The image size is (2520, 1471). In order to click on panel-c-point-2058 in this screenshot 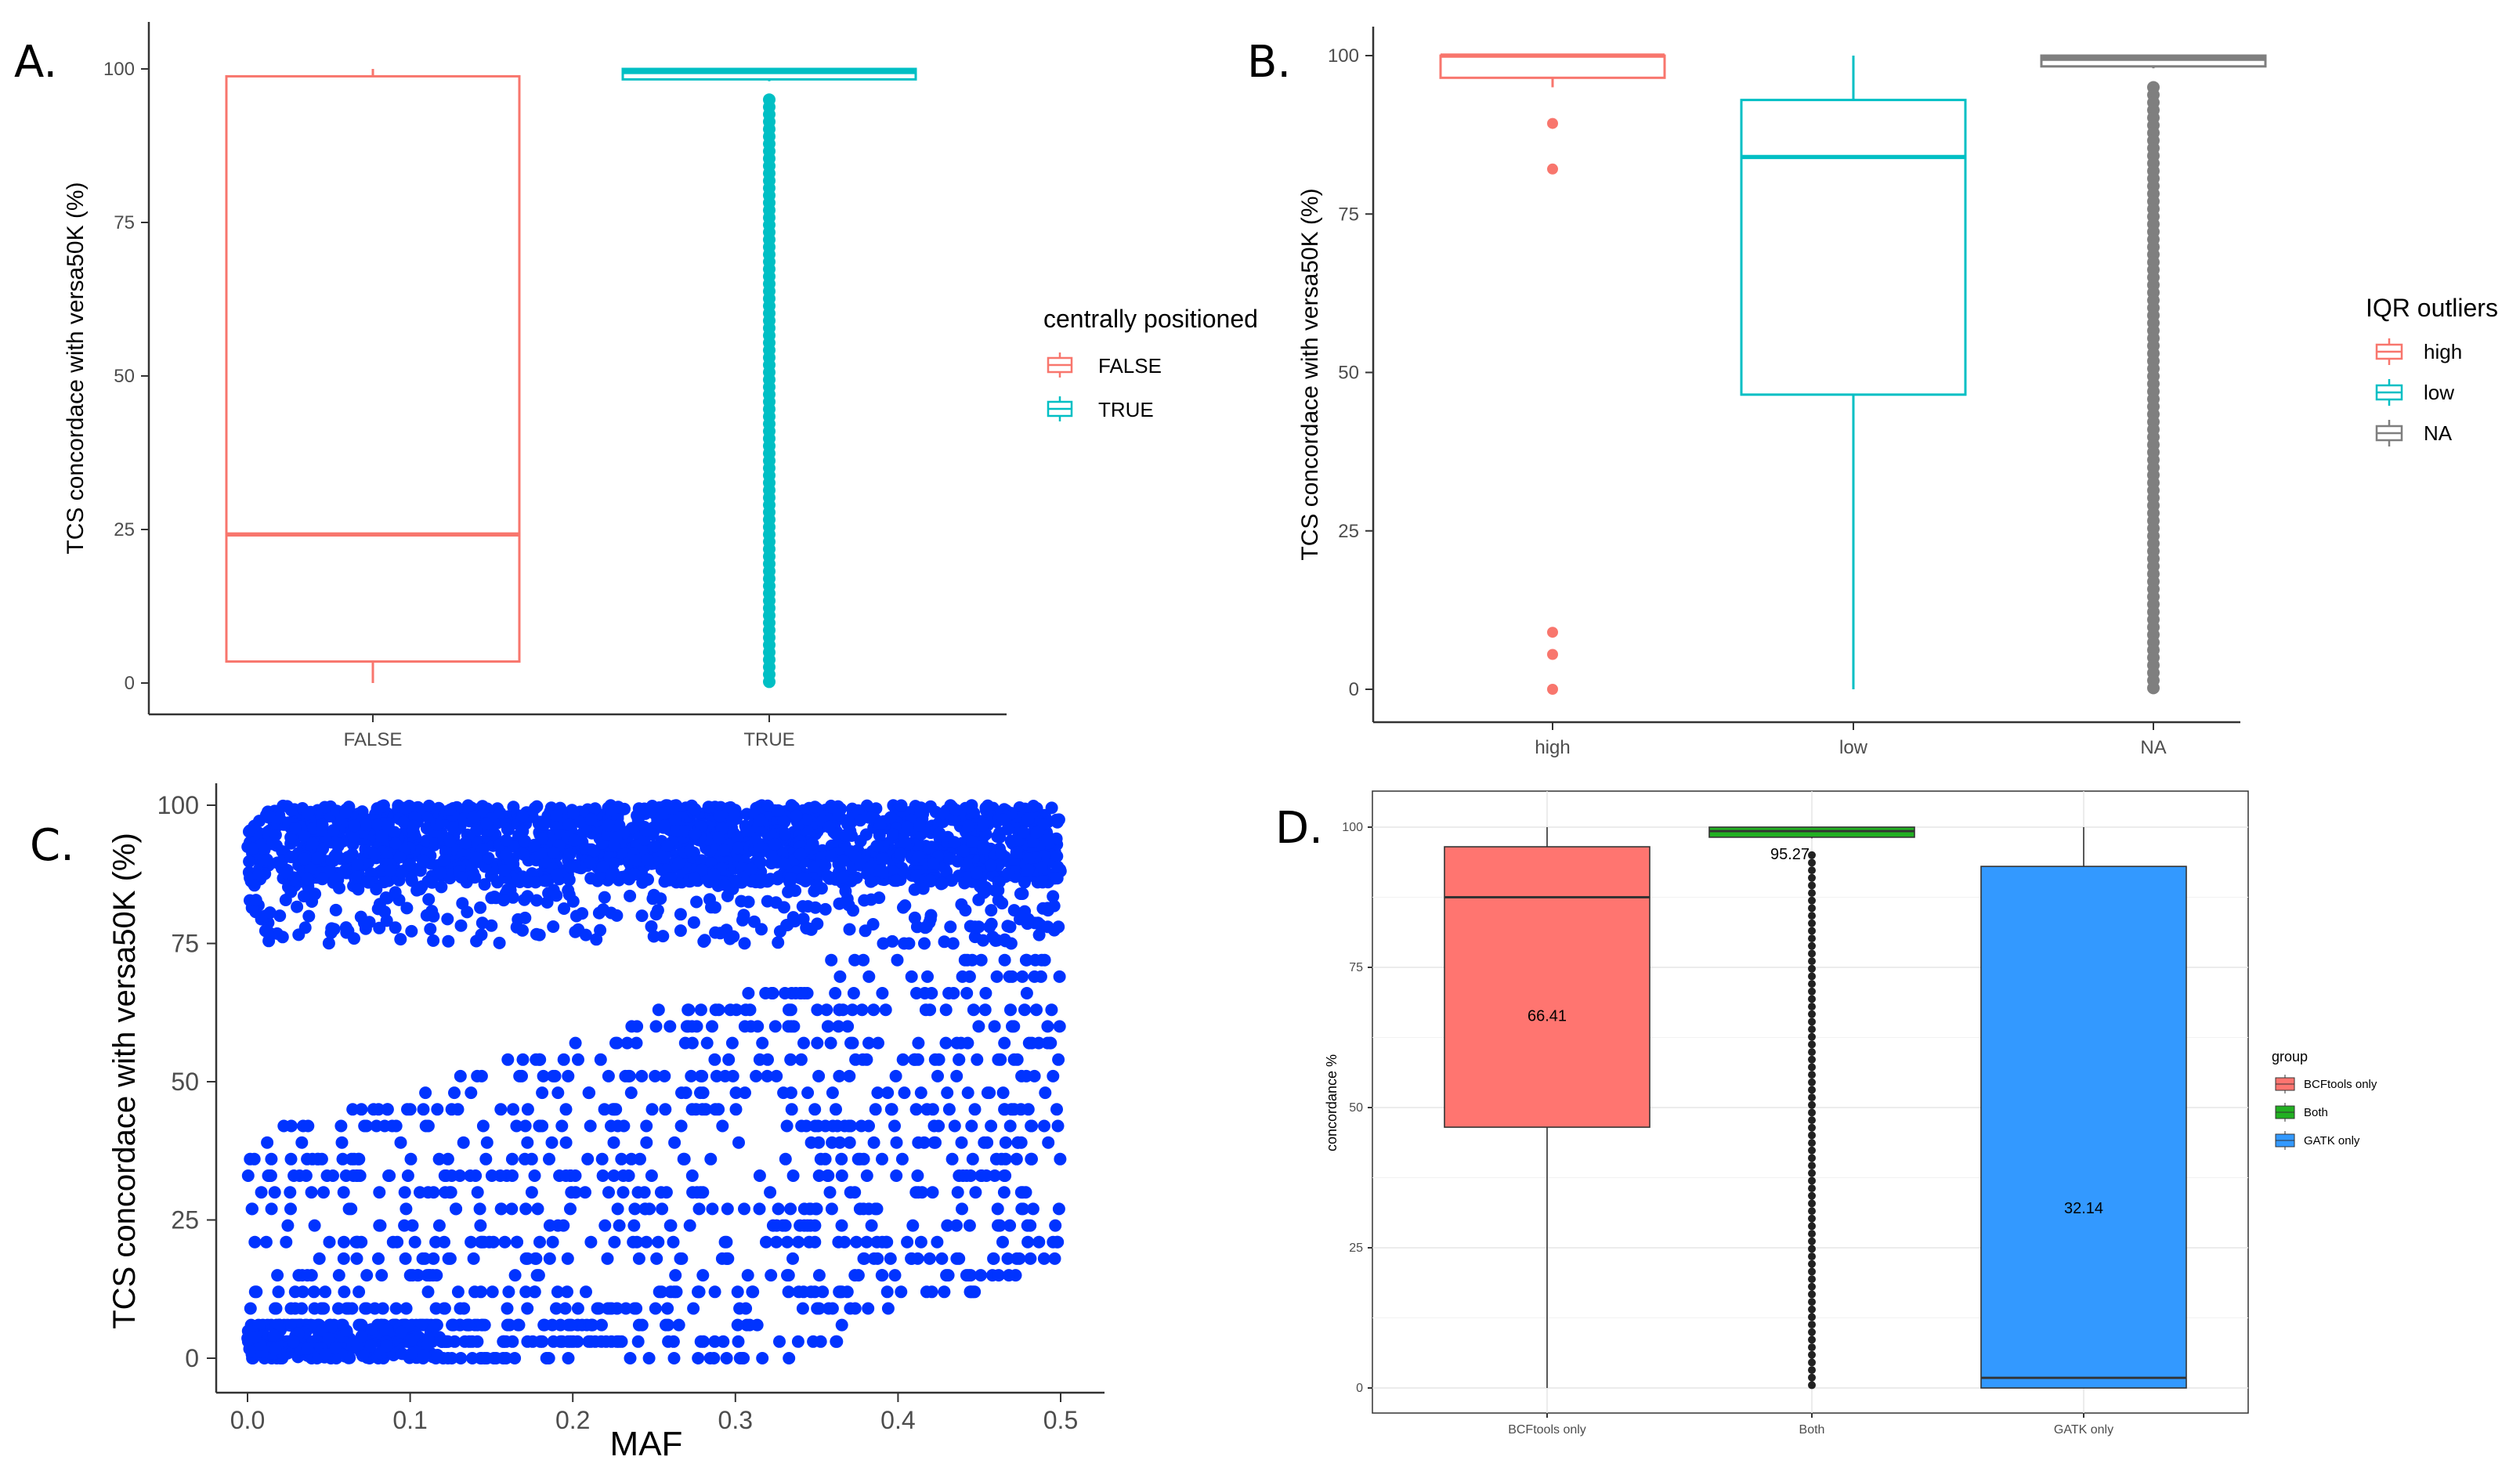, I will do `click(503, 900)`.